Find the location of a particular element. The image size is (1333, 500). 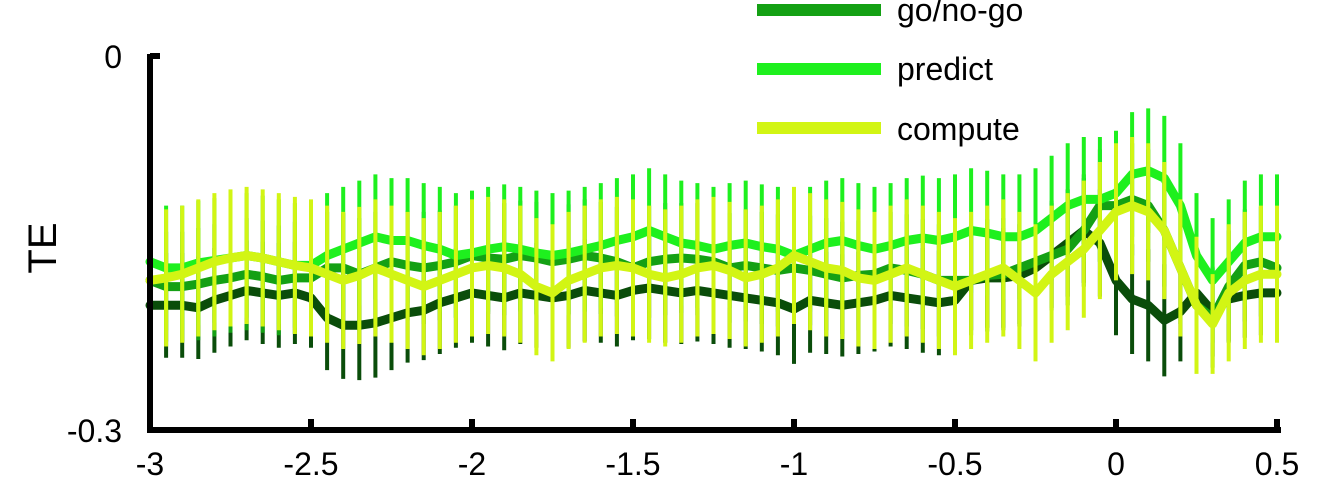

legend-item-predict: predict is located at coordinates (875, 69).